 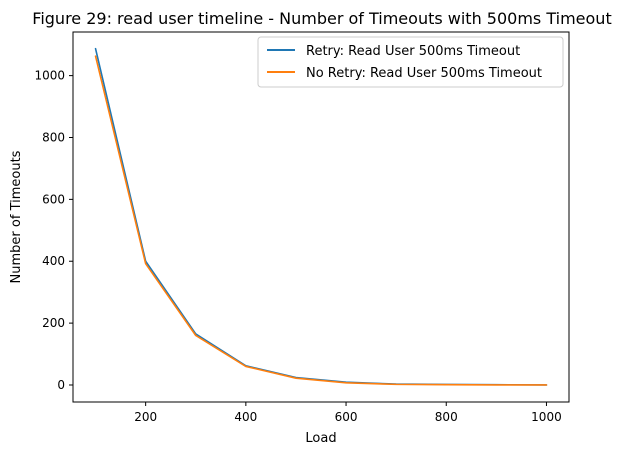 What do you see at coordinates (61, 385) in the screenshot?
I see `y-tick-label: 0` at bounding box center [61, 385].